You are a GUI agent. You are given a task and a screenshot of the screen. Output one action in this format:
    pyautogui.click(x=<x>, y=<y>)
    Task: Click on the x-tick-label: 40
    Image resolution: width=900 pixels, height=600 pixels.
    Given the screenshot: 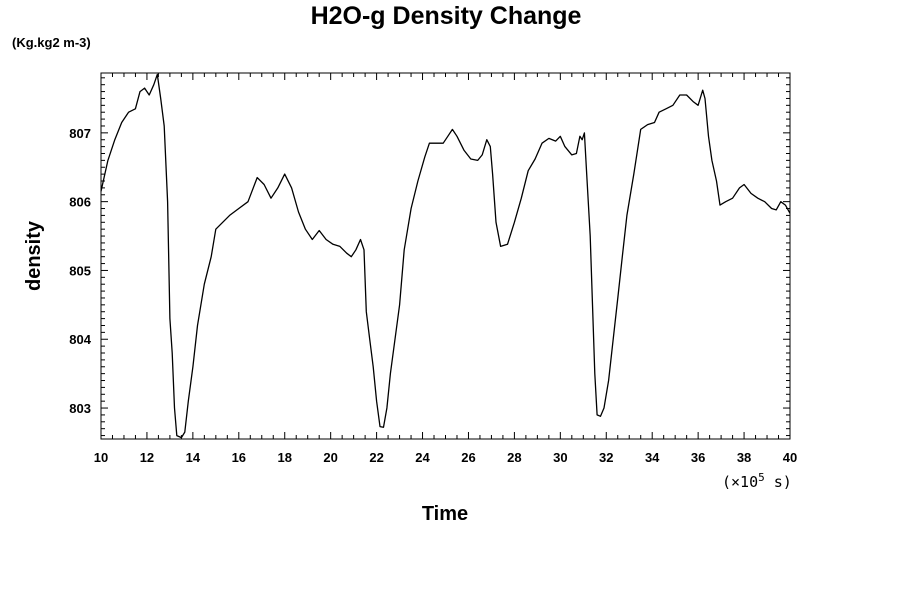 What is the action you would take?
    pyautogui.click(x=790, y=457)
    